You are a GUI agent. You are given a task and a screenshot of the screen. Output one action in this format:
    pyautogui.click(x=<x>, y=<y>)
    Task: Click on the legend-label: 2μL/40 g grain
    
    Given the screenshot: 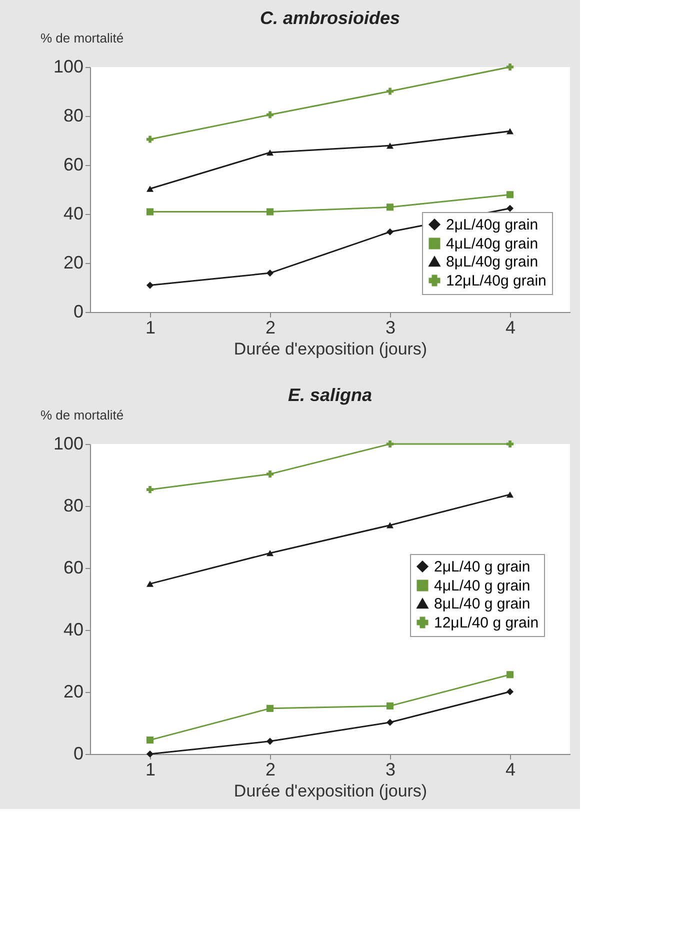 What is the action you would take?
    pyautogui.click(x=482, y=567)
    